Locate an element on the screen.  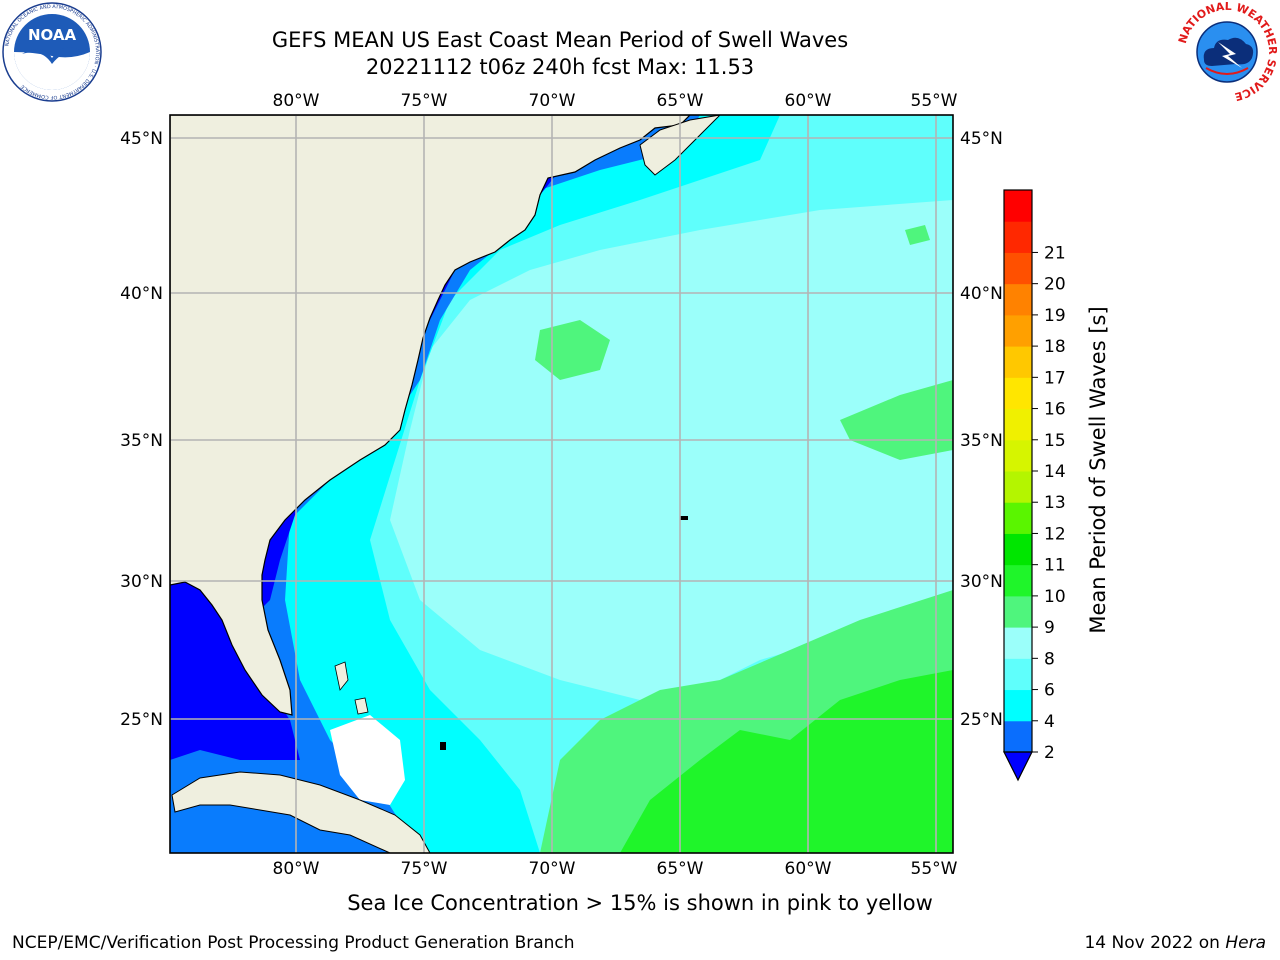
chart-subtitle: 20221112 t06z 240h fcst Max: 11.53 is located at coordinates (560, 67).